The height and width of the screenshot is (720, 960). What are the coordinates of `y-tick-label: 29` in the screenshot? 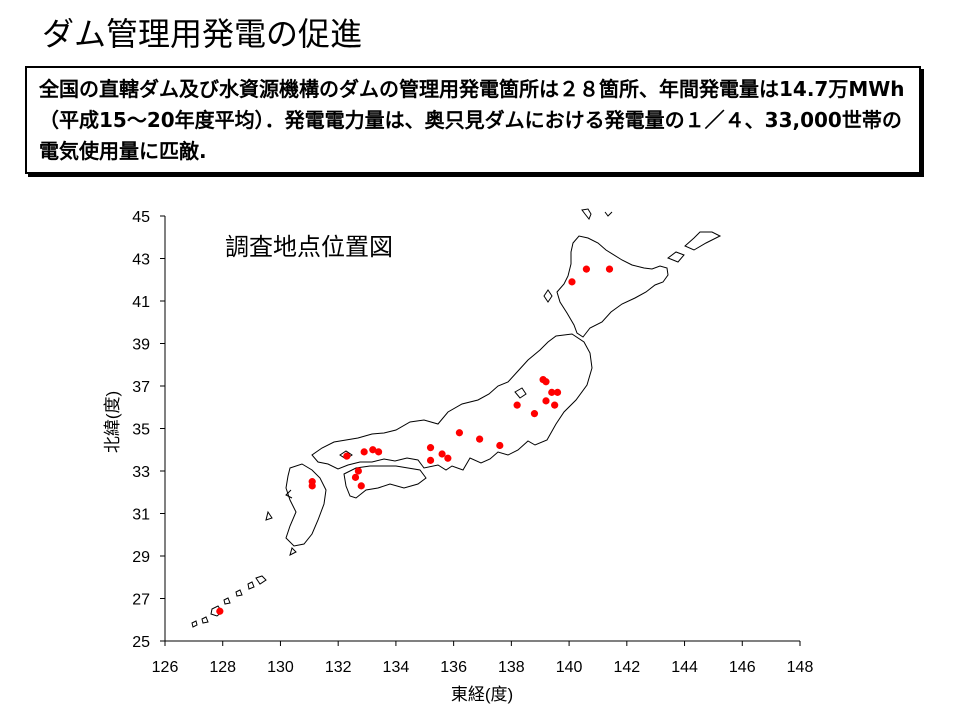 It's located at (141, 557).